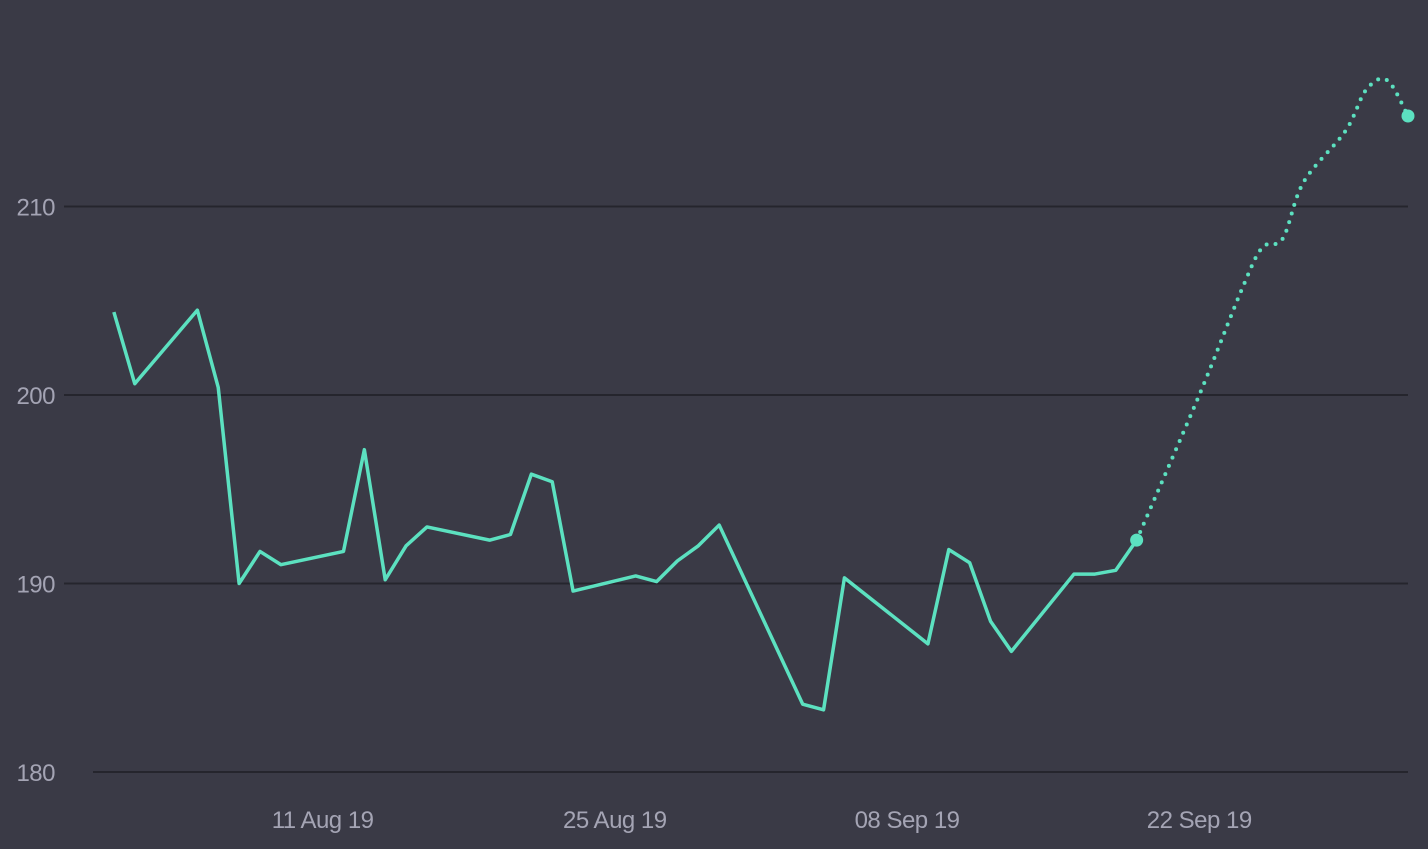 This screenshot has height=849, width=1428. What do you see at coordinates (35, 491) in the screenshot?
I see `y-axis-tick-labels: 180 190 200 210` at bounding box center [35, 491].